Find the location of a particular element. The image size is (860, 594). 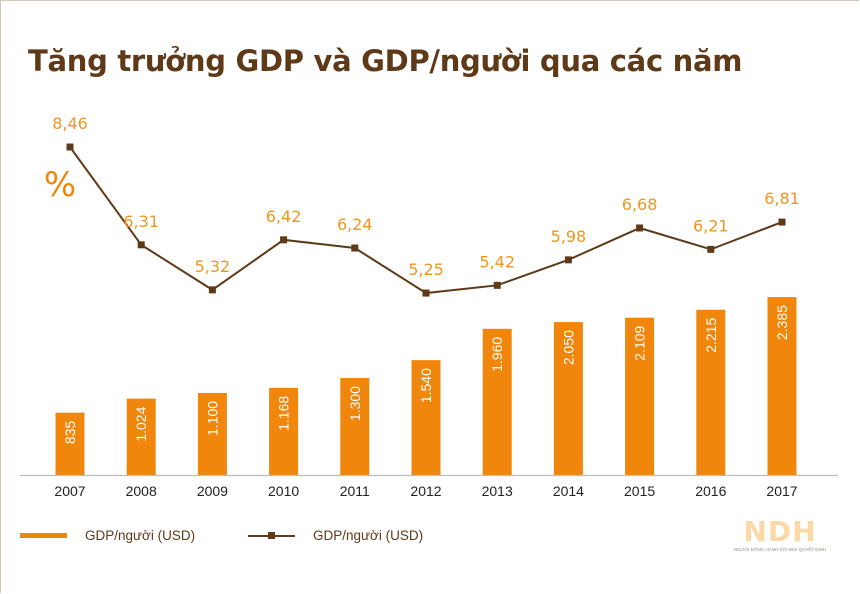

bar-value-label: 2.050 is located at coordinates (568, 347).